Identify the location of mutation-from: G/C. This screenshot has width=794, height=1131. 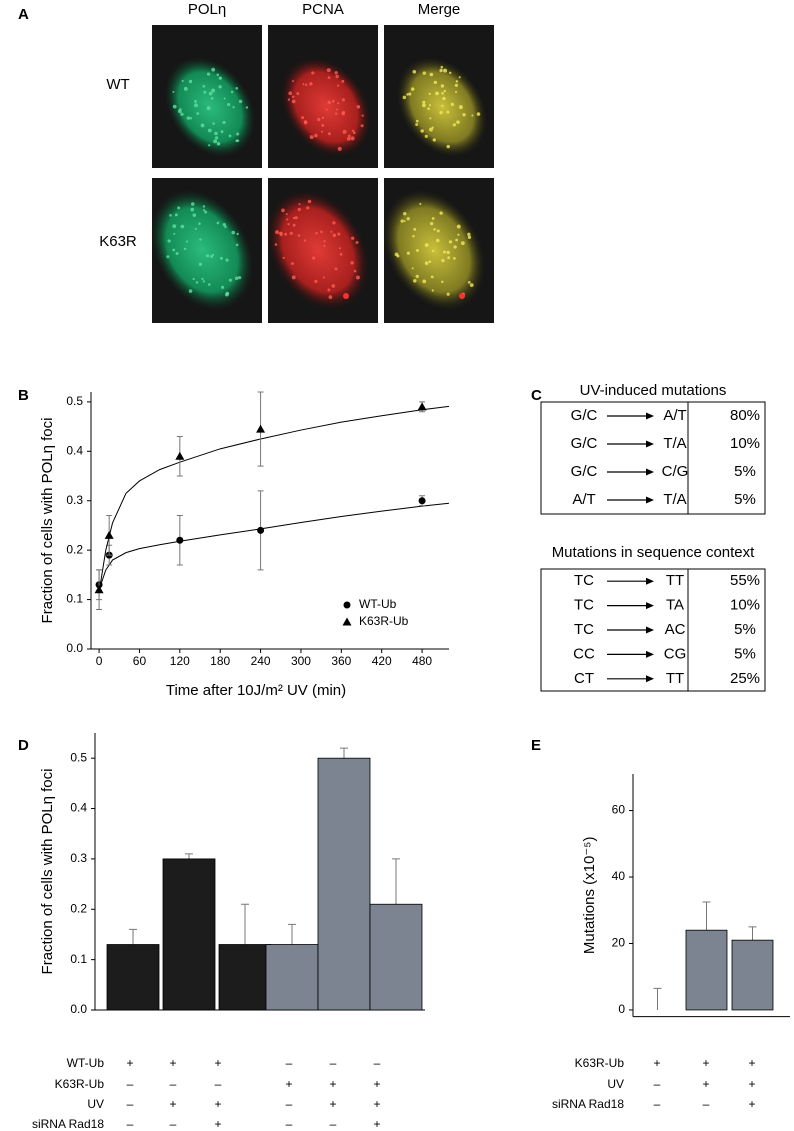
(584, 471).